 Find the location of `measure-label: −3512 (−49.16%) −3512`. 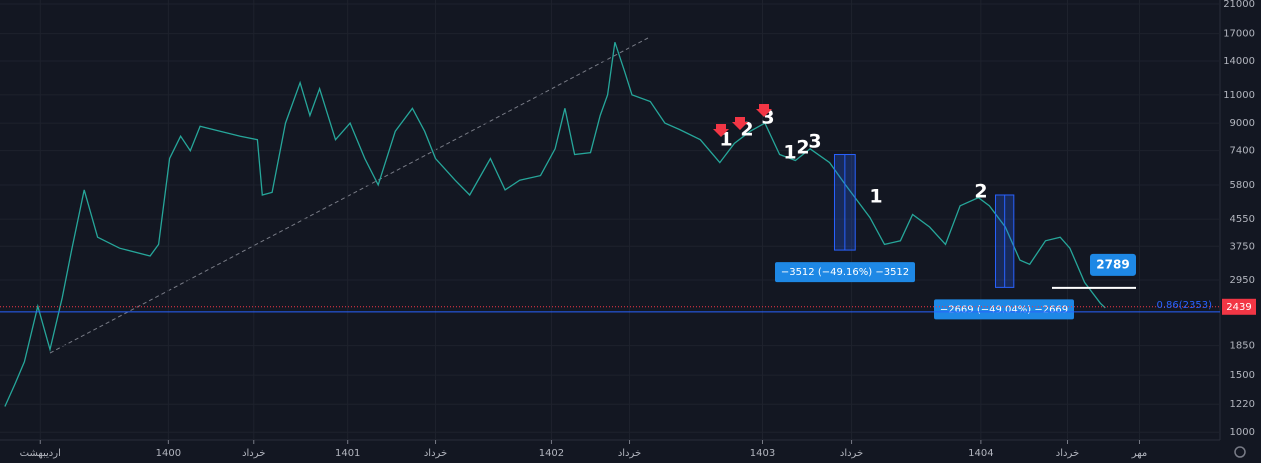

measure-label: −3512 (−49.16%) −3512 is located at coordinates (845, 272).